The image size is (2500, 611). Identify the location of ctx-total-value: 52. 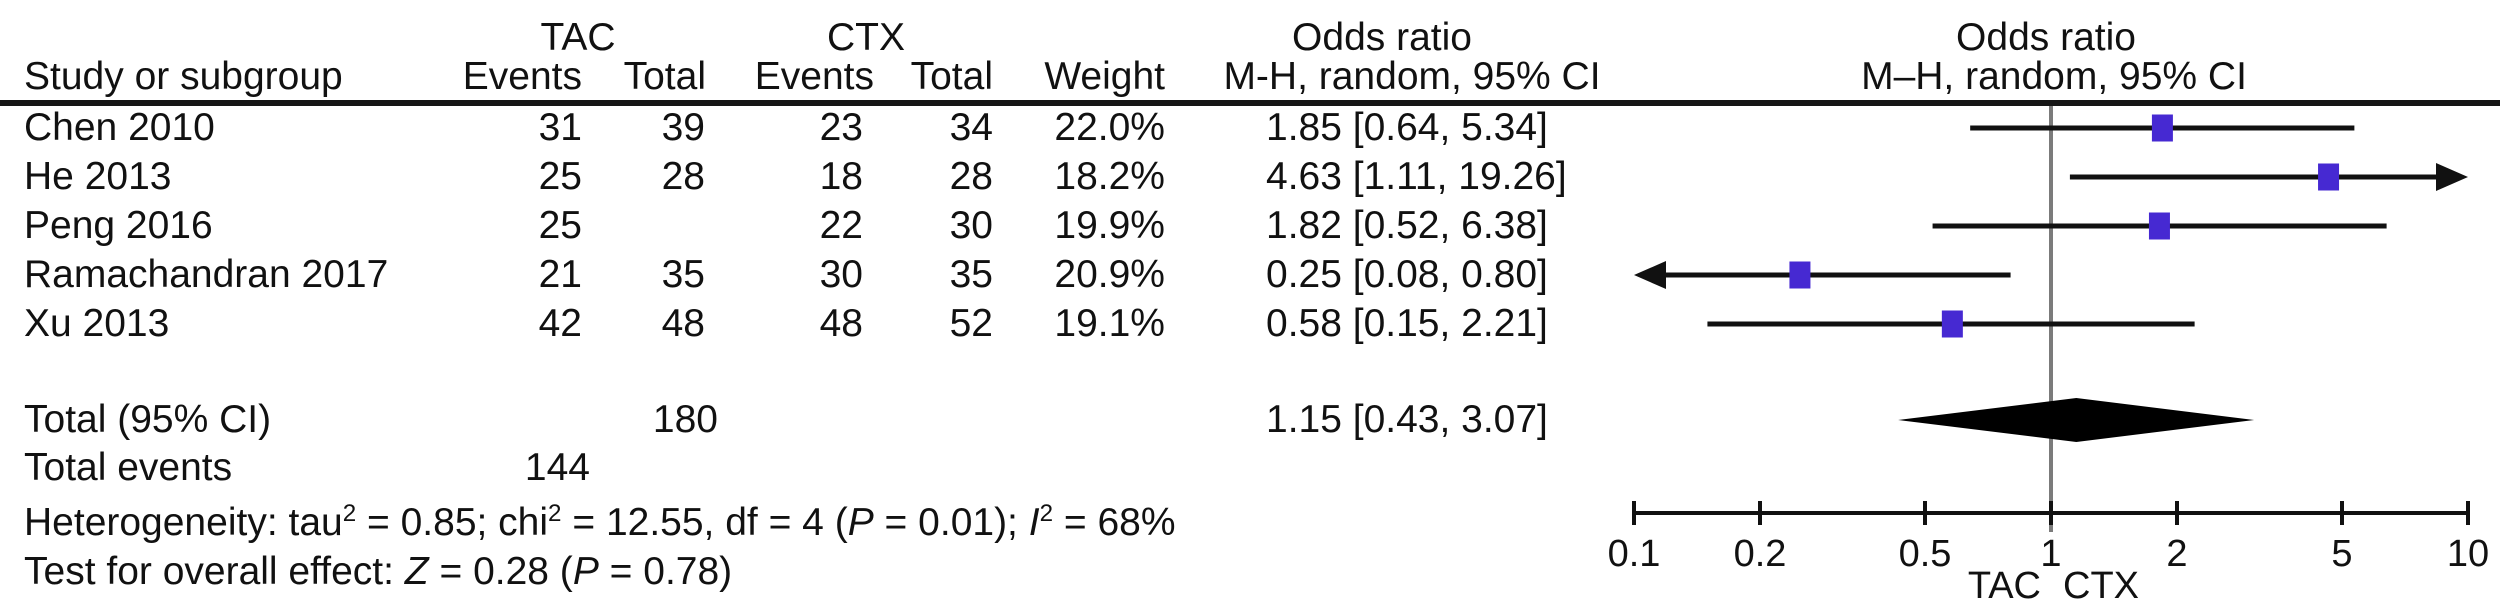
(971, 323).